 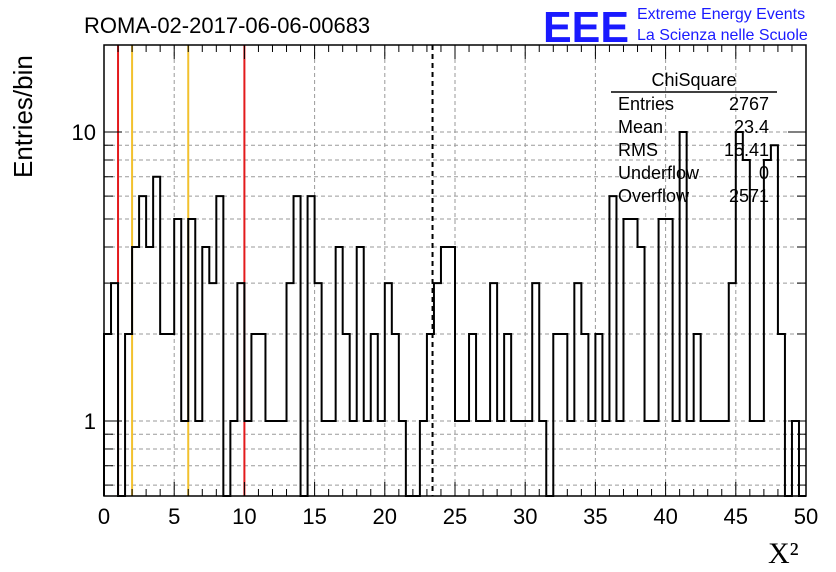 I want to click on y-tick-label: 1, so click(x=90, y=421).